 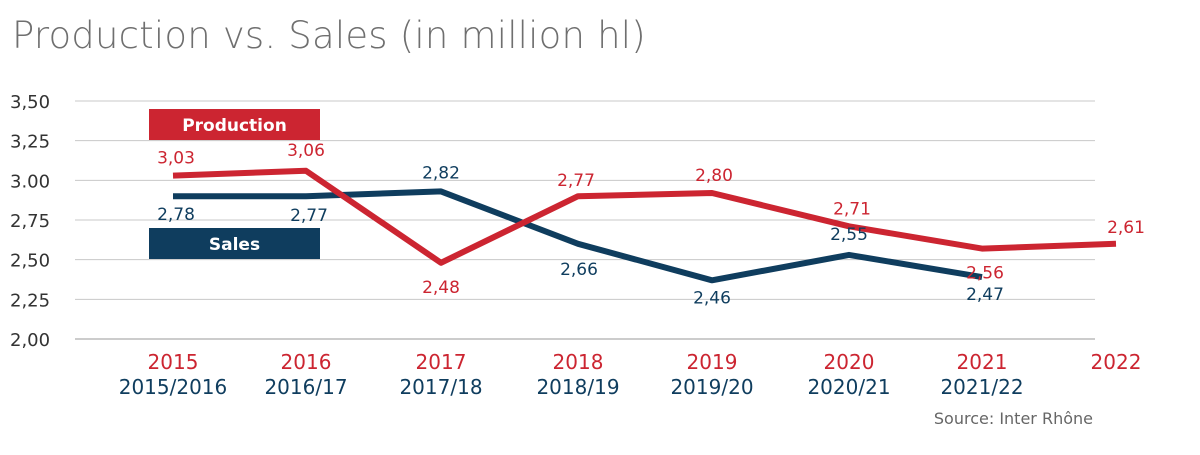 I want to click on chart-title: Production vs. Sales (in million hl), so click(x=329, y=35).